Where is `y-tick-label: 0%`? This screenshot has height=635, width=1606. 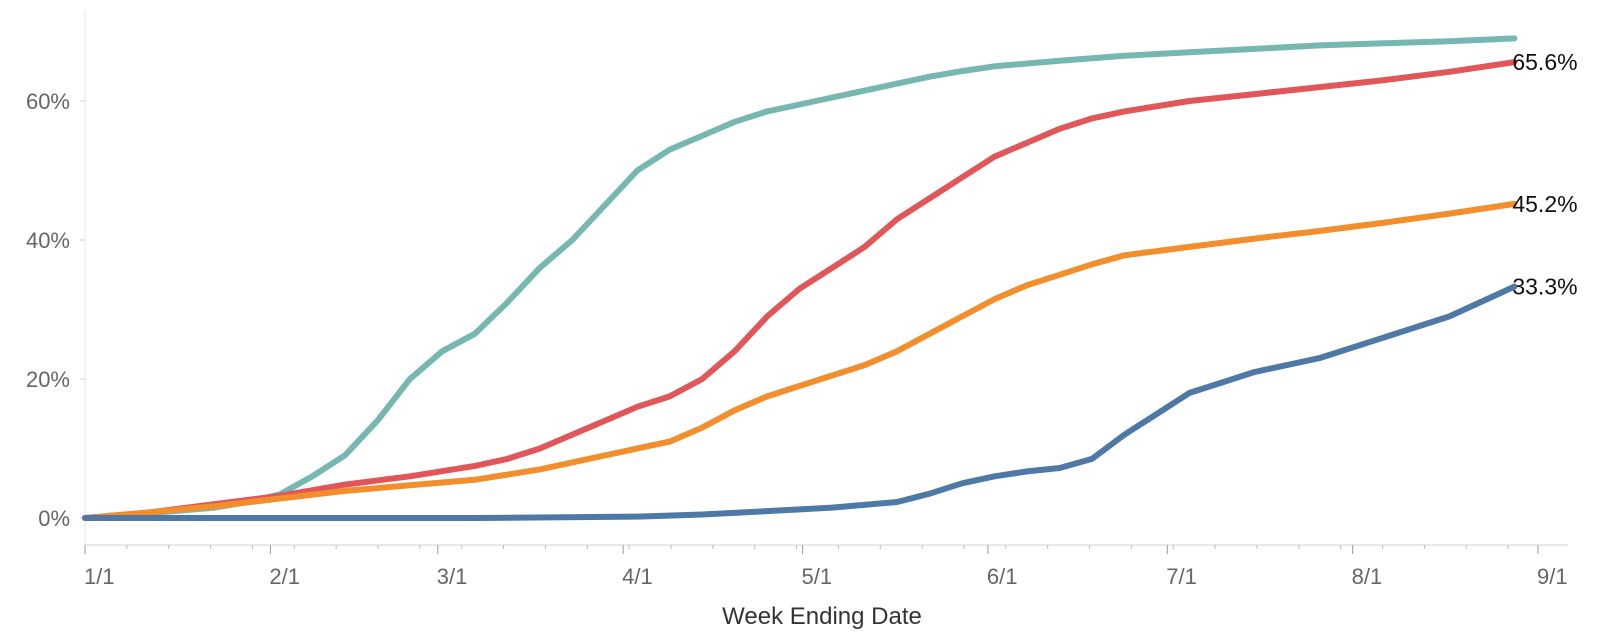
y-tick-label: 0% is located at coordinates (54, 518).